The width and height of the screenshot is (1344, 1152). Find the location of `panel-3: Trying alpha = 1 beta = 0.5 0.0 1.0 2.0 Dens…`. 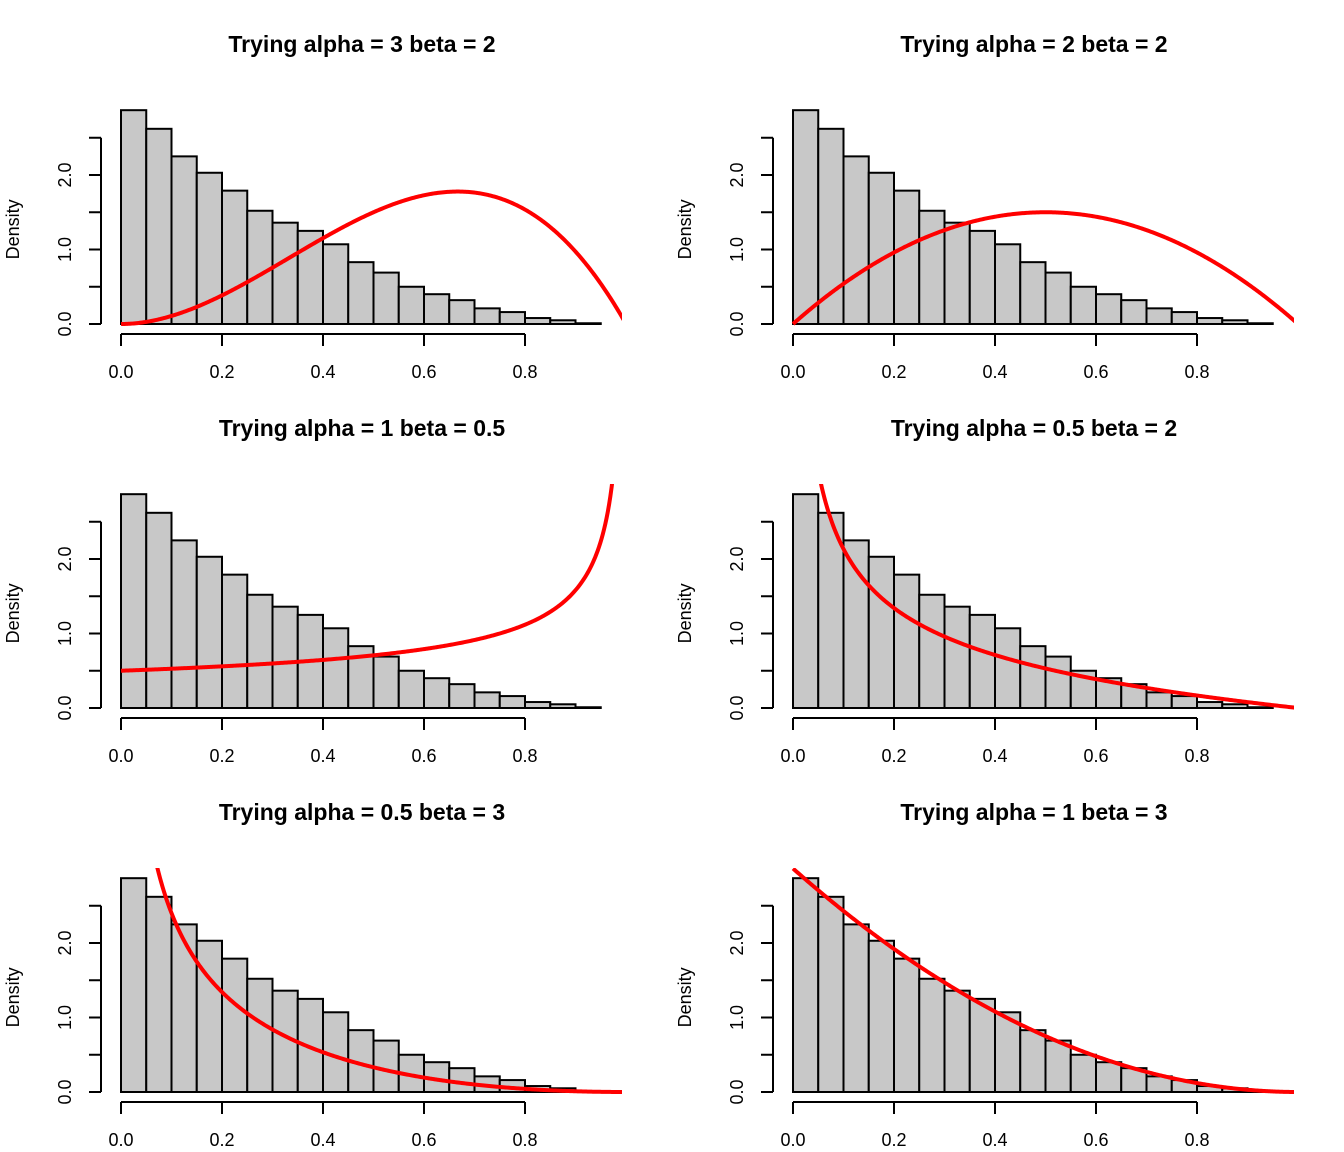

panel-3: Trying alpha = 1 beta = 0.5 0.0 1.0 2.0 Dens… is located at coordinates (309, 590).